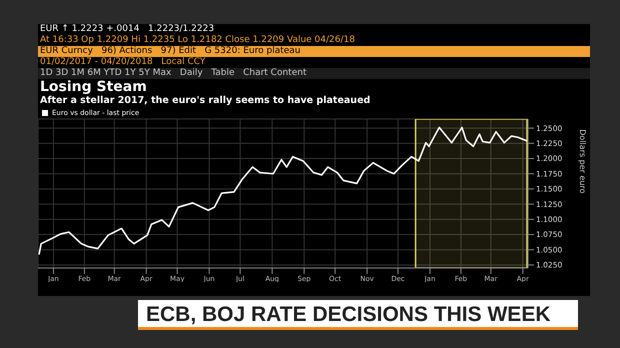 The height and width of the screenshot is (348, 620). I want to click on y-axis-title: Dollars per euro, so click(583, 161).